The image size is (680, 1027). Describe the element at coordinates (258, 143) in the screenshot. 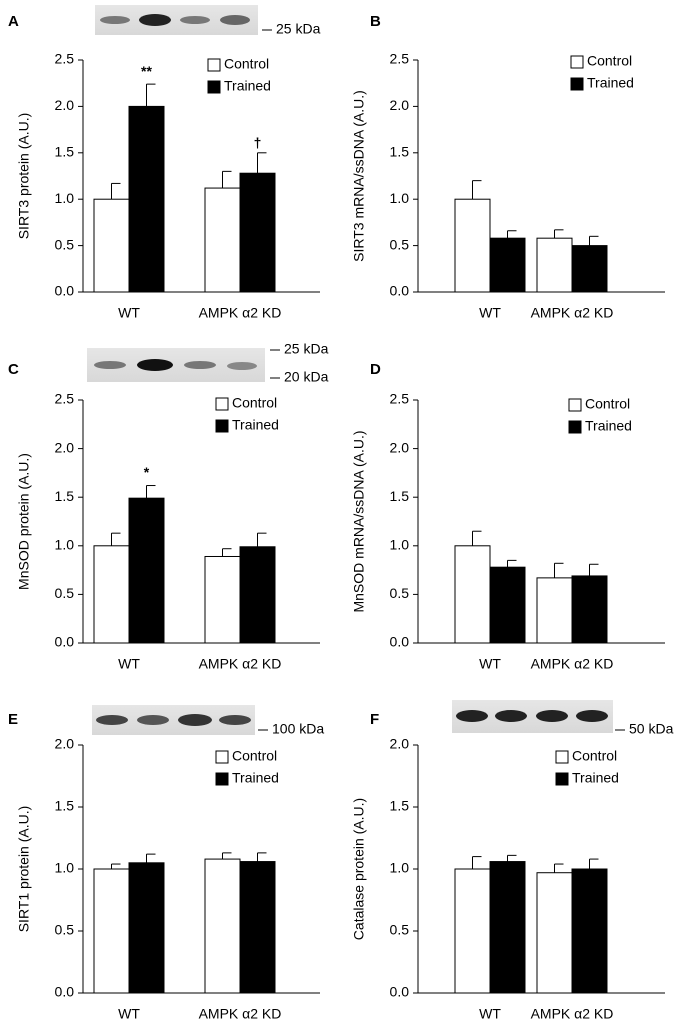

I see `annotation: †` at that location.